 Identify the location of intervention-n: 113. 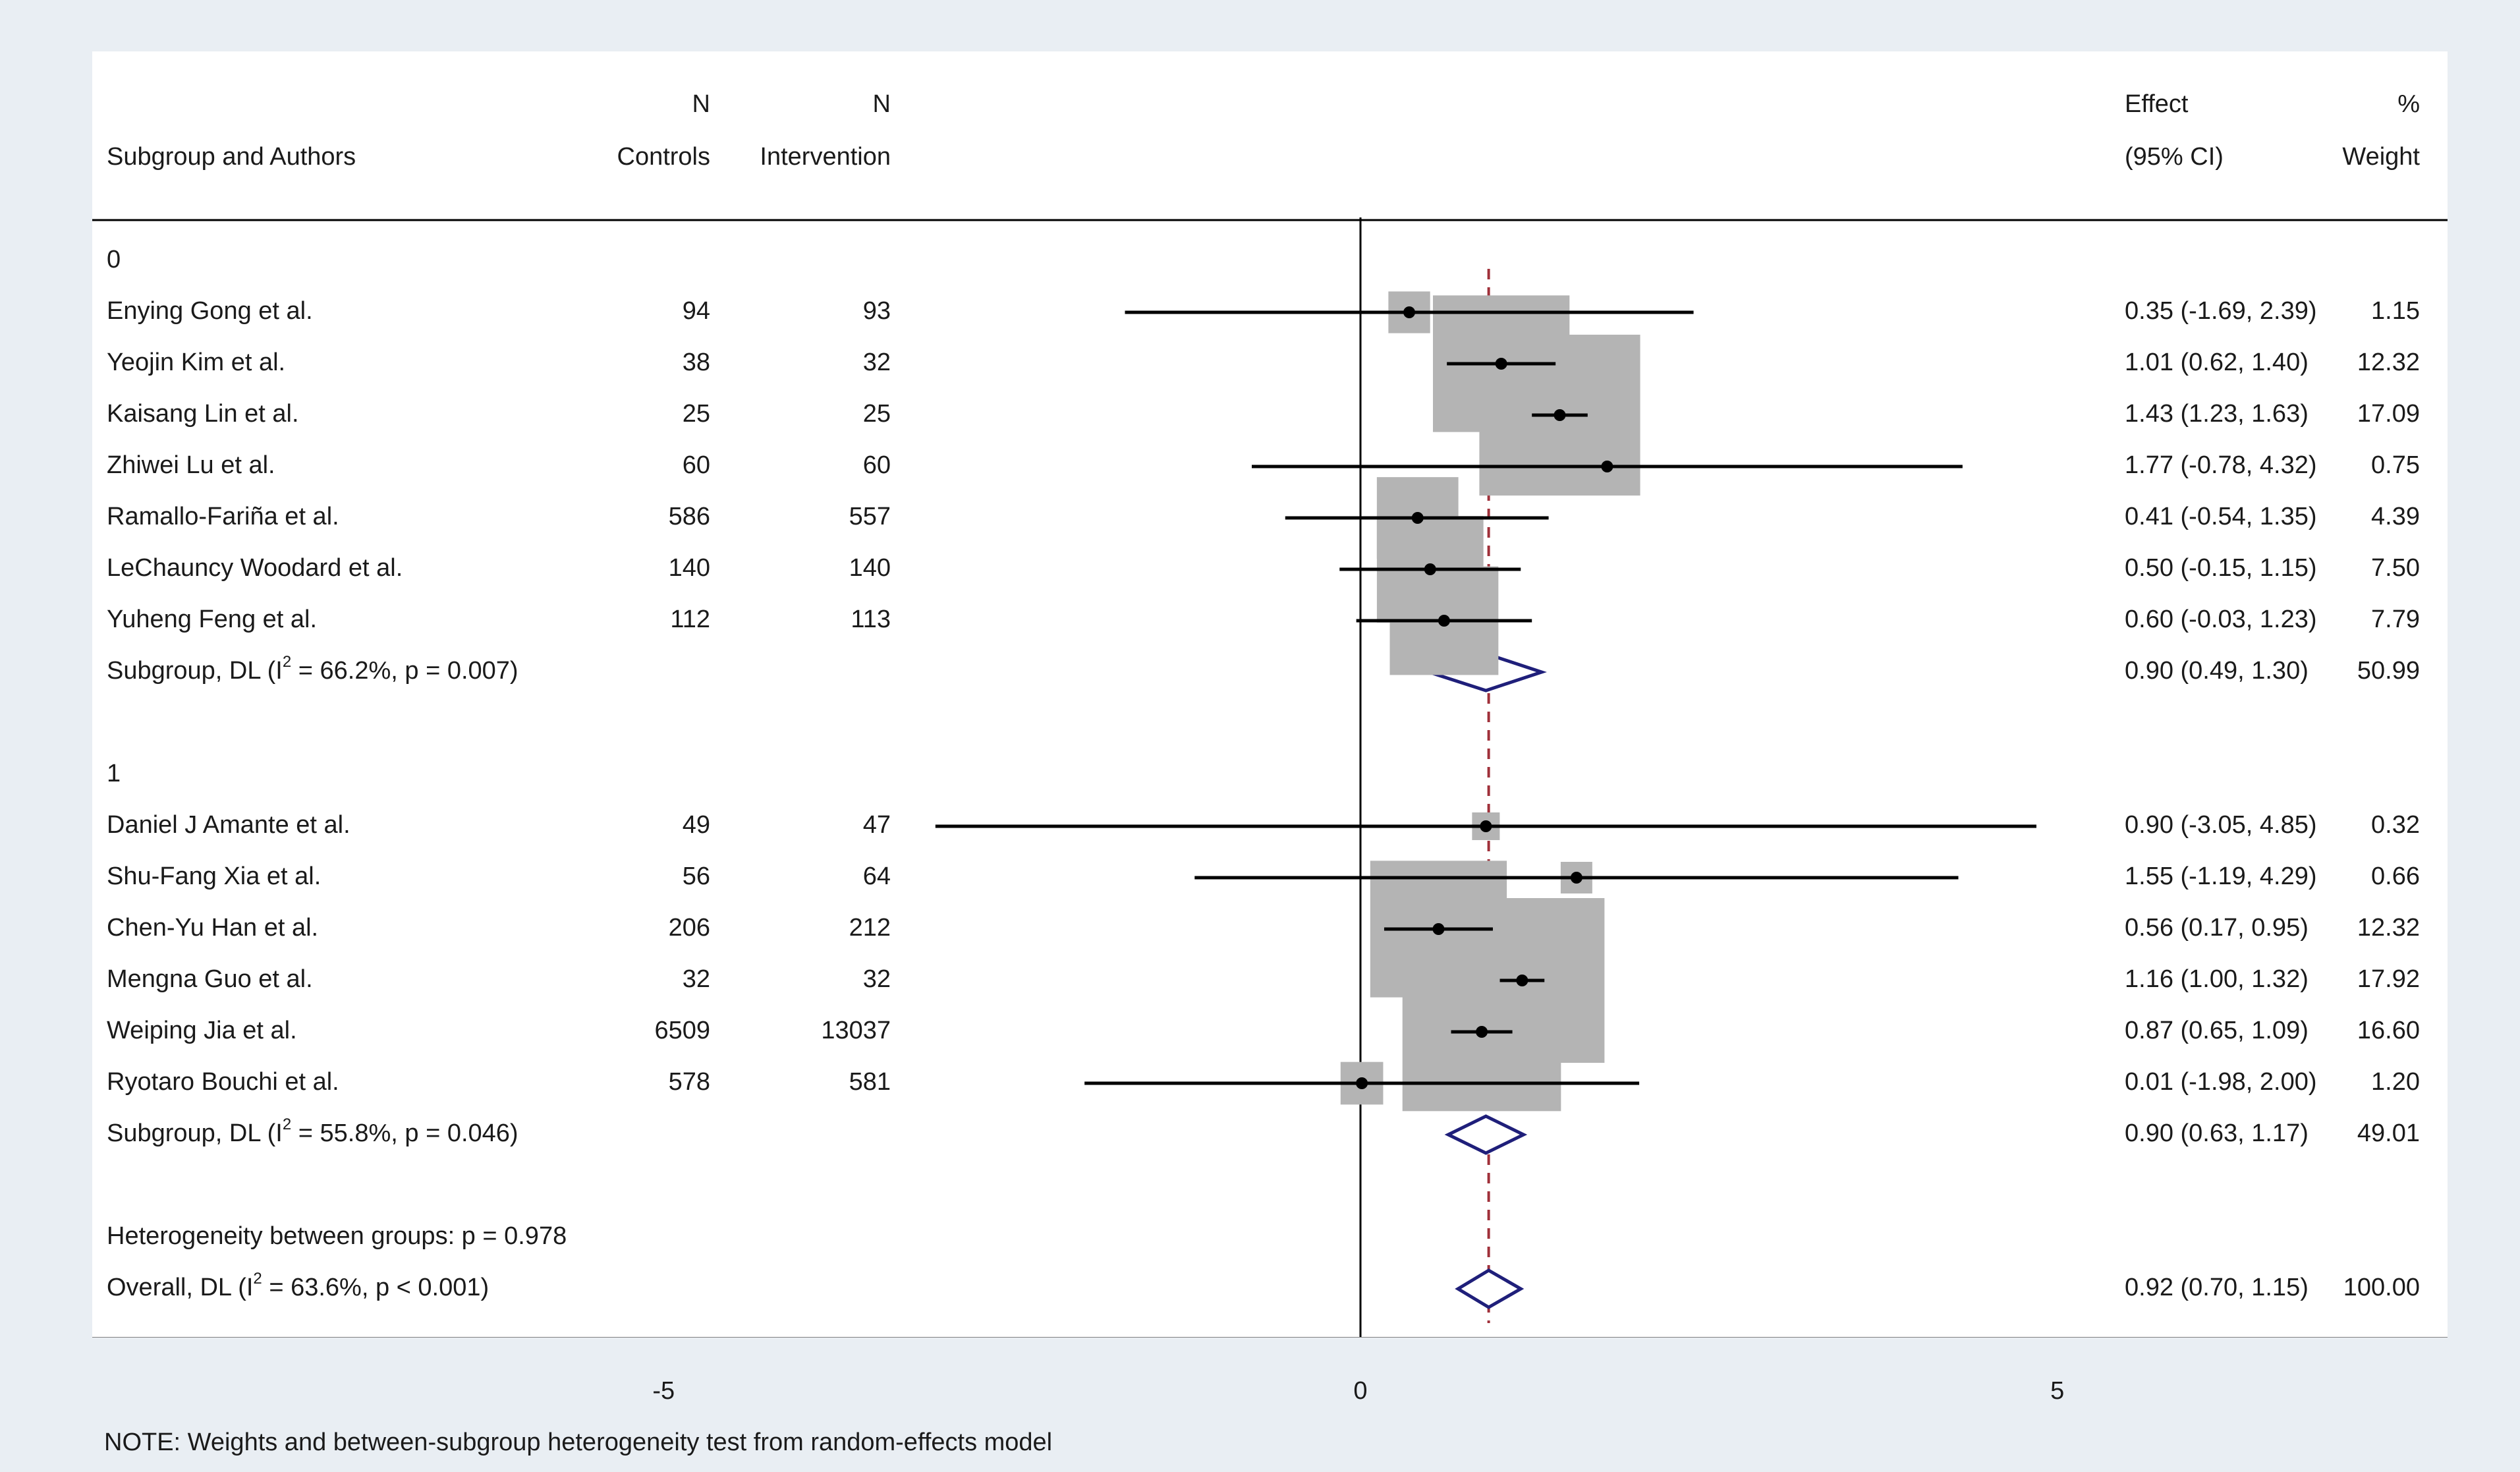
(871, 619).